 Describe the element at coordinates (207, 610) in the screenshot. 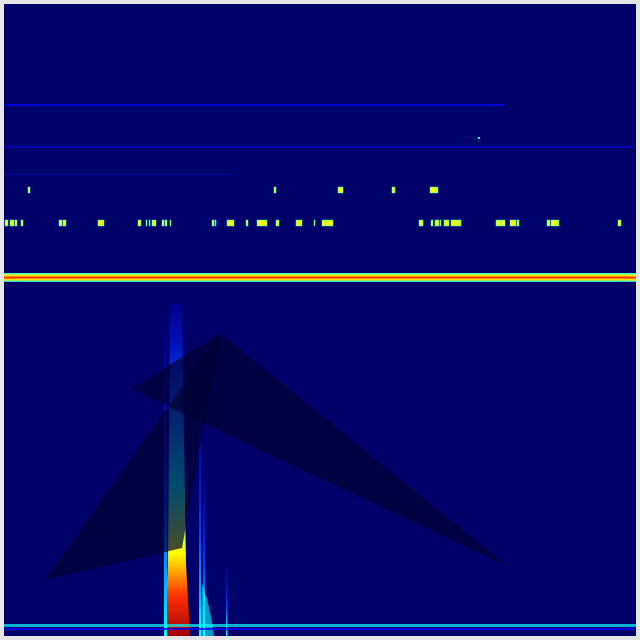

I see `streak-tail` at that location.